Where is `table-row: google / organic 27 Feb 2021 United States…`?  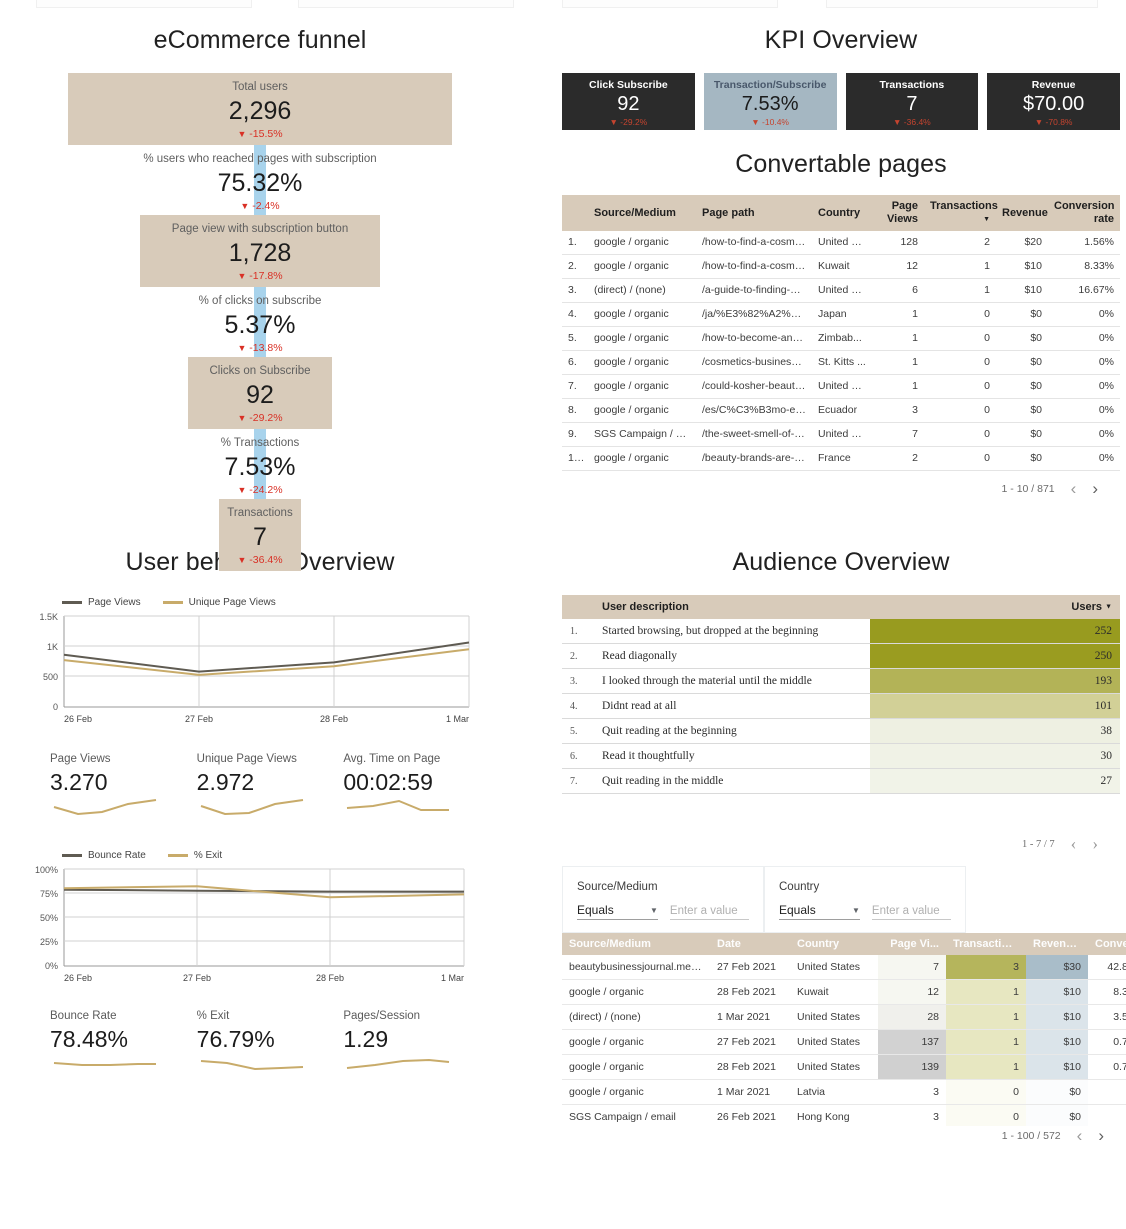
table-row: google / organic 27 Feb 2021 United States… is located at coordinates (844, 1042).